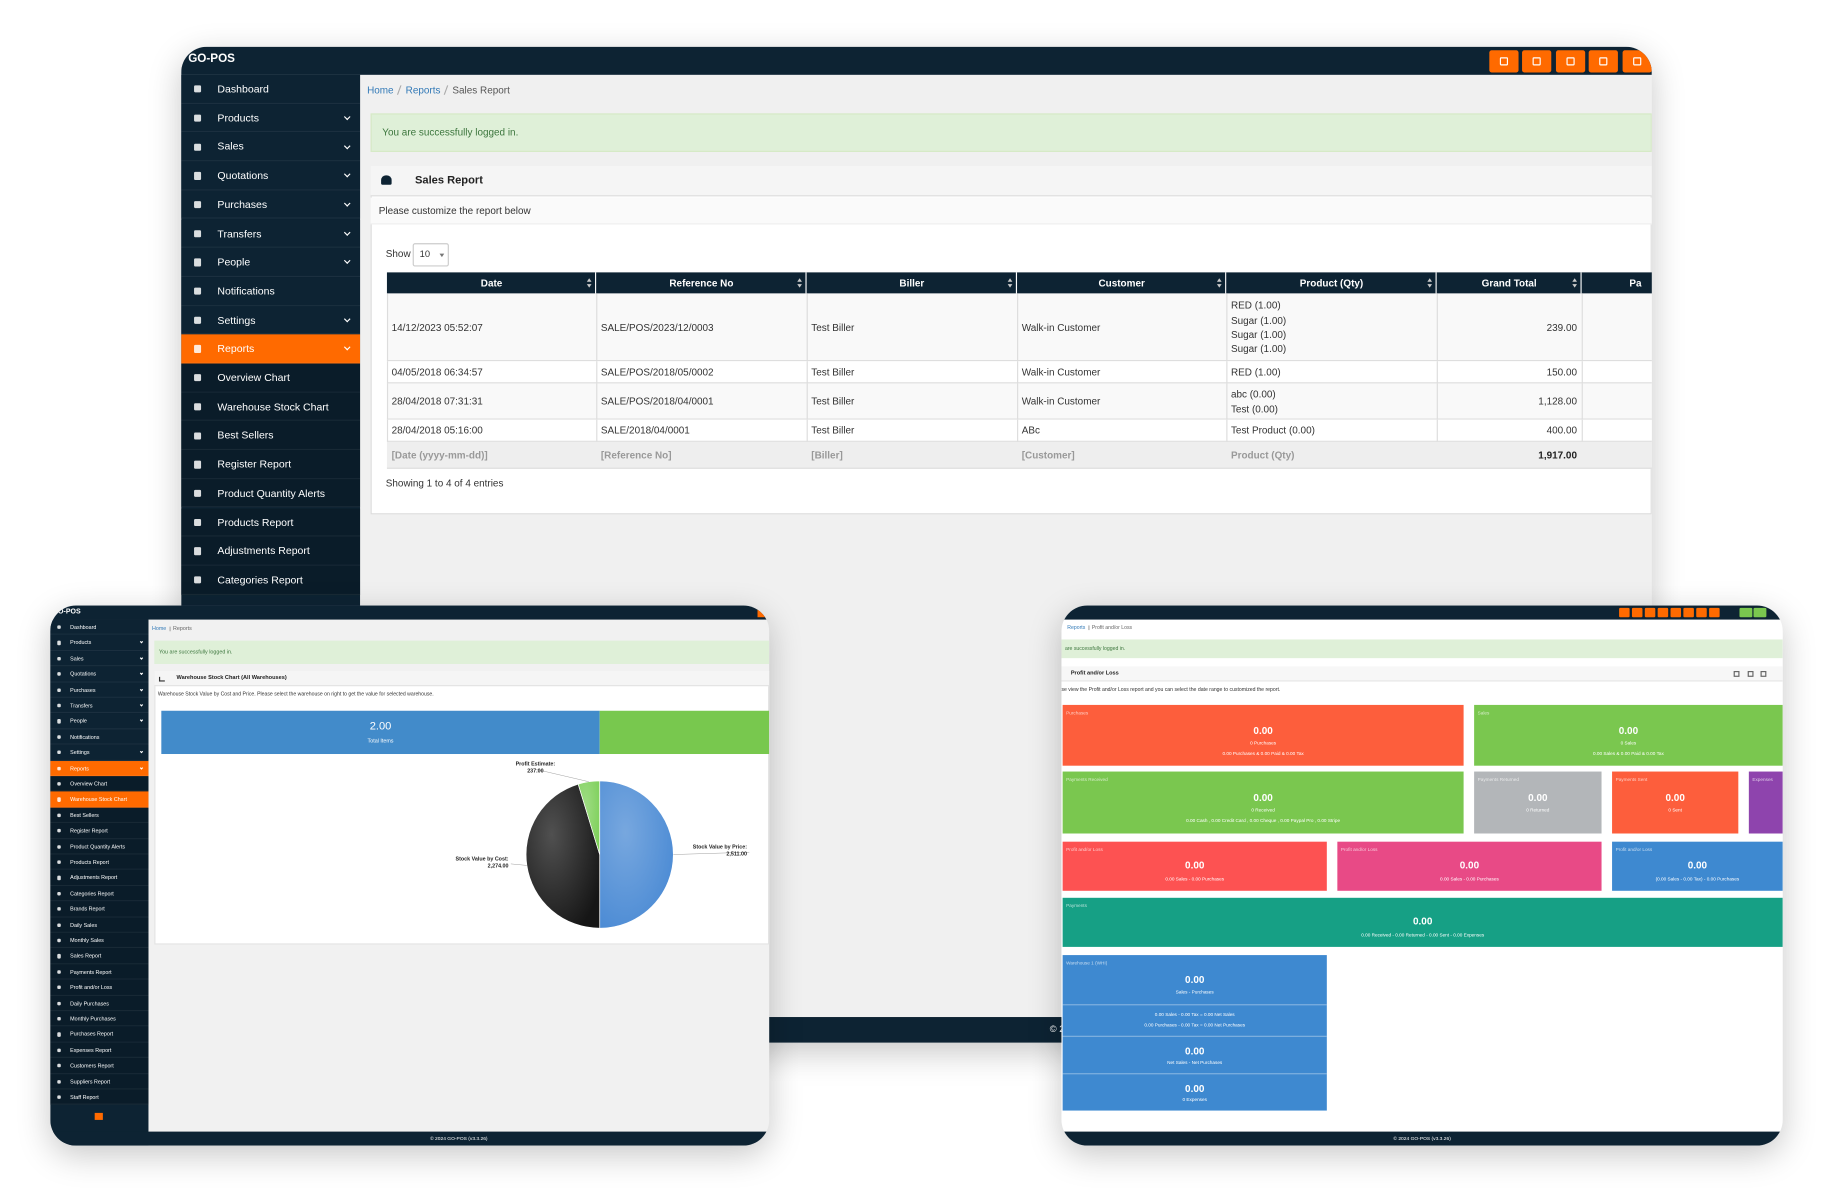 Image resolution: width=1833 pixels, height=1201 pixels. I want to click on sidebar-item: Staff Report, so click(99, 1097).